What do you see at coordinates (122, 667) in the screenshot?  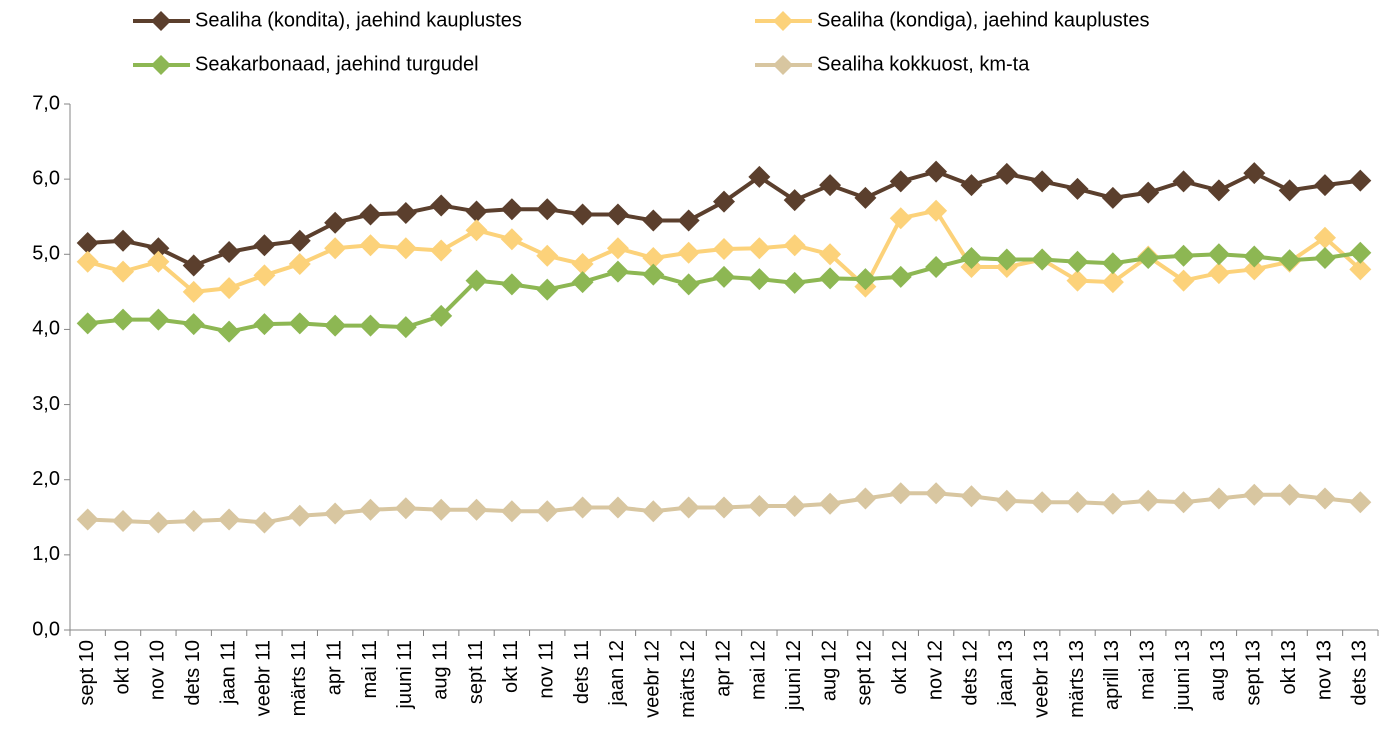 I see `x-tick-label: okt 10` at bounding box center [122, 667].